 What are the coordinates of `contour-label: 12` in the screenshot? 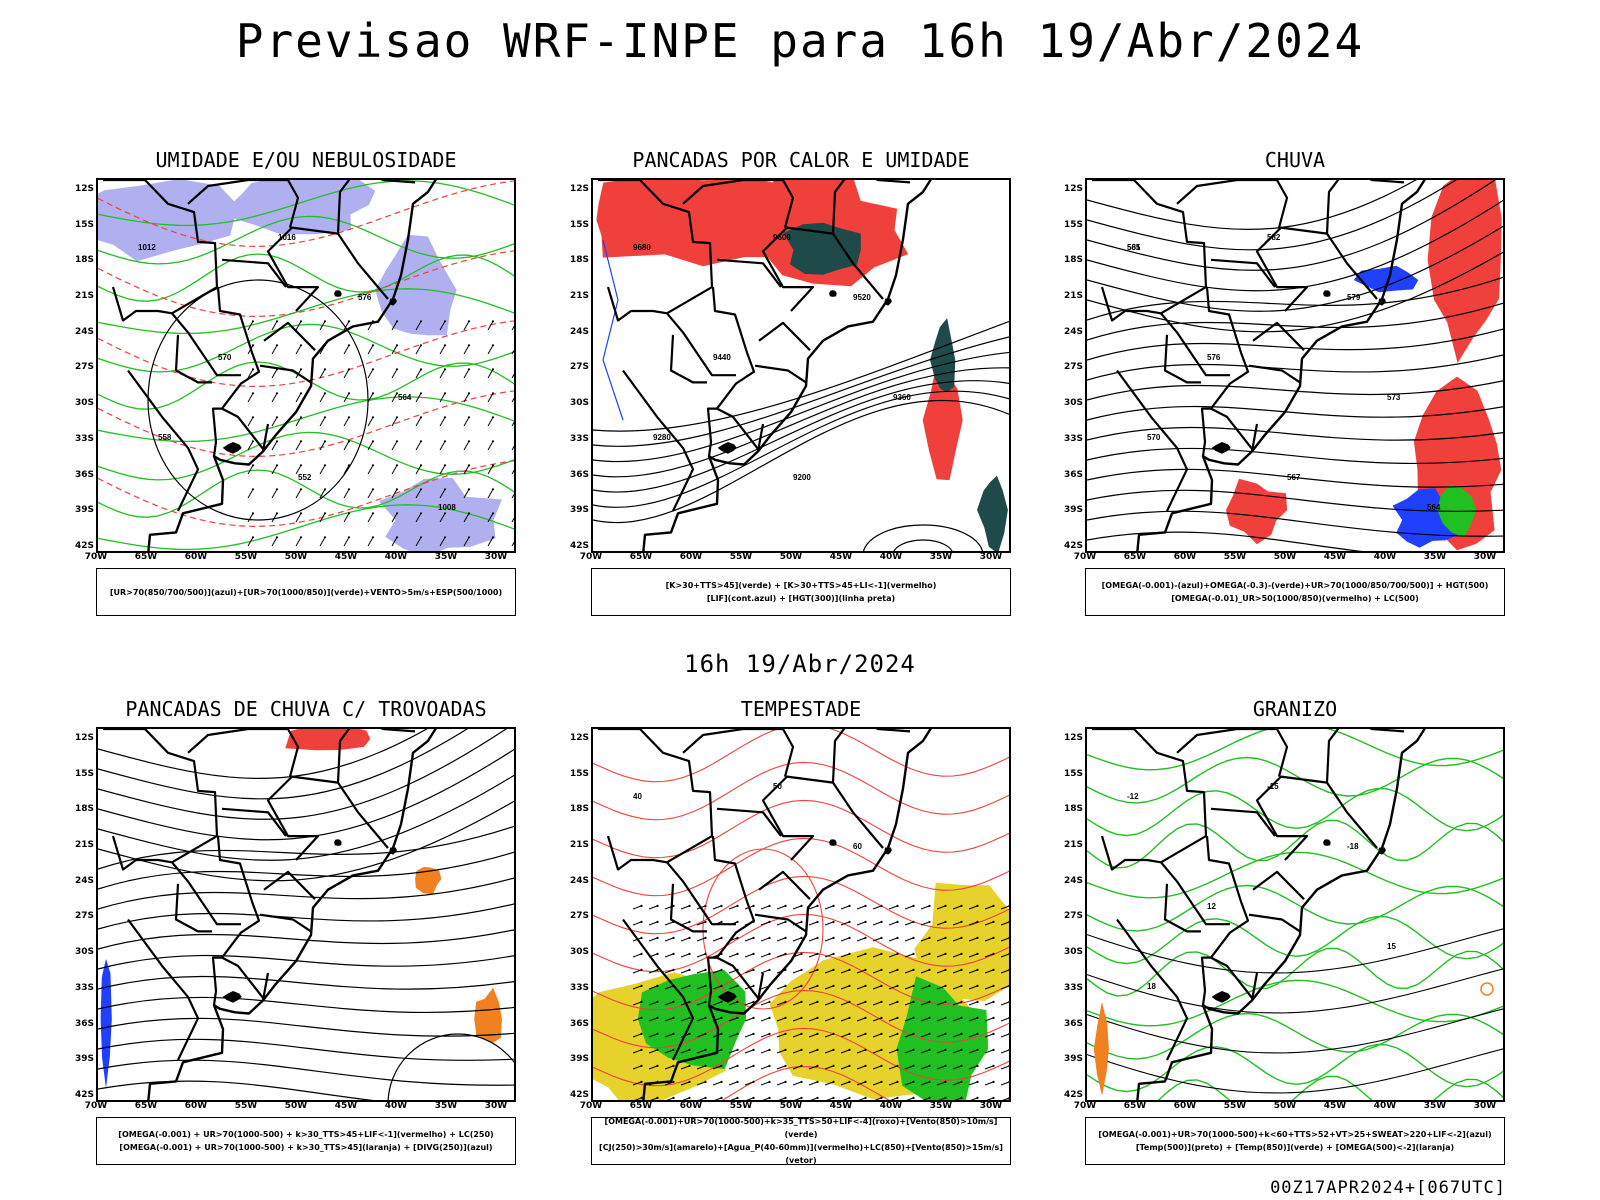 It's located at (1211, 906).